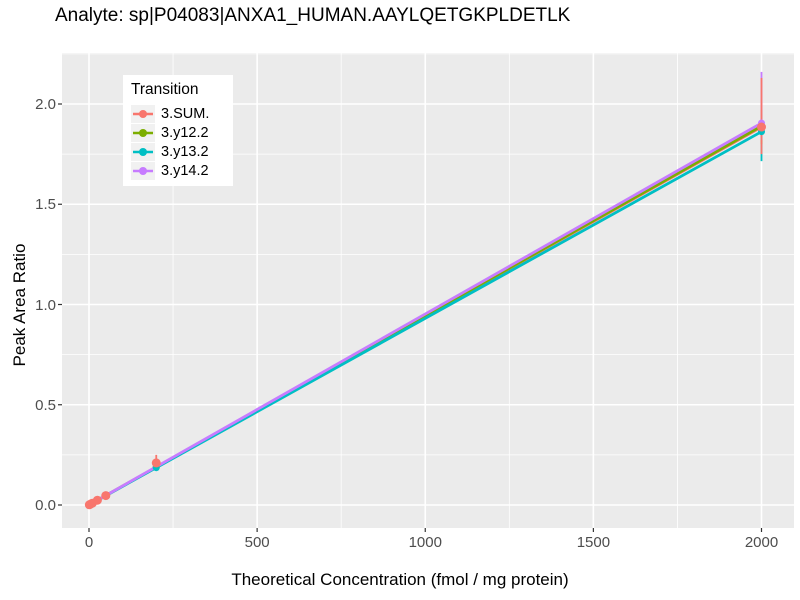 Image resolution: width=800 pixels, height=600 pixels. Describe the element at coordinates (45, 505) in the screenshot. I see `y-tick-label: 0.0` at that location.